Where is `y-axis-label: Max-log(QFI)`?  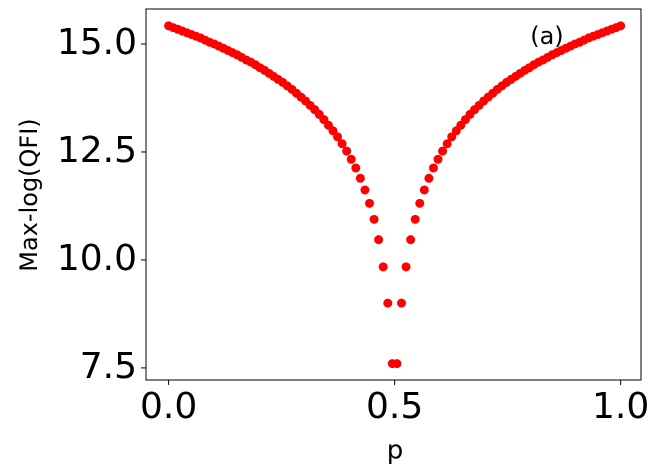
y-axis-label: Max-log(QFI) is located at coordinates (29, 194).